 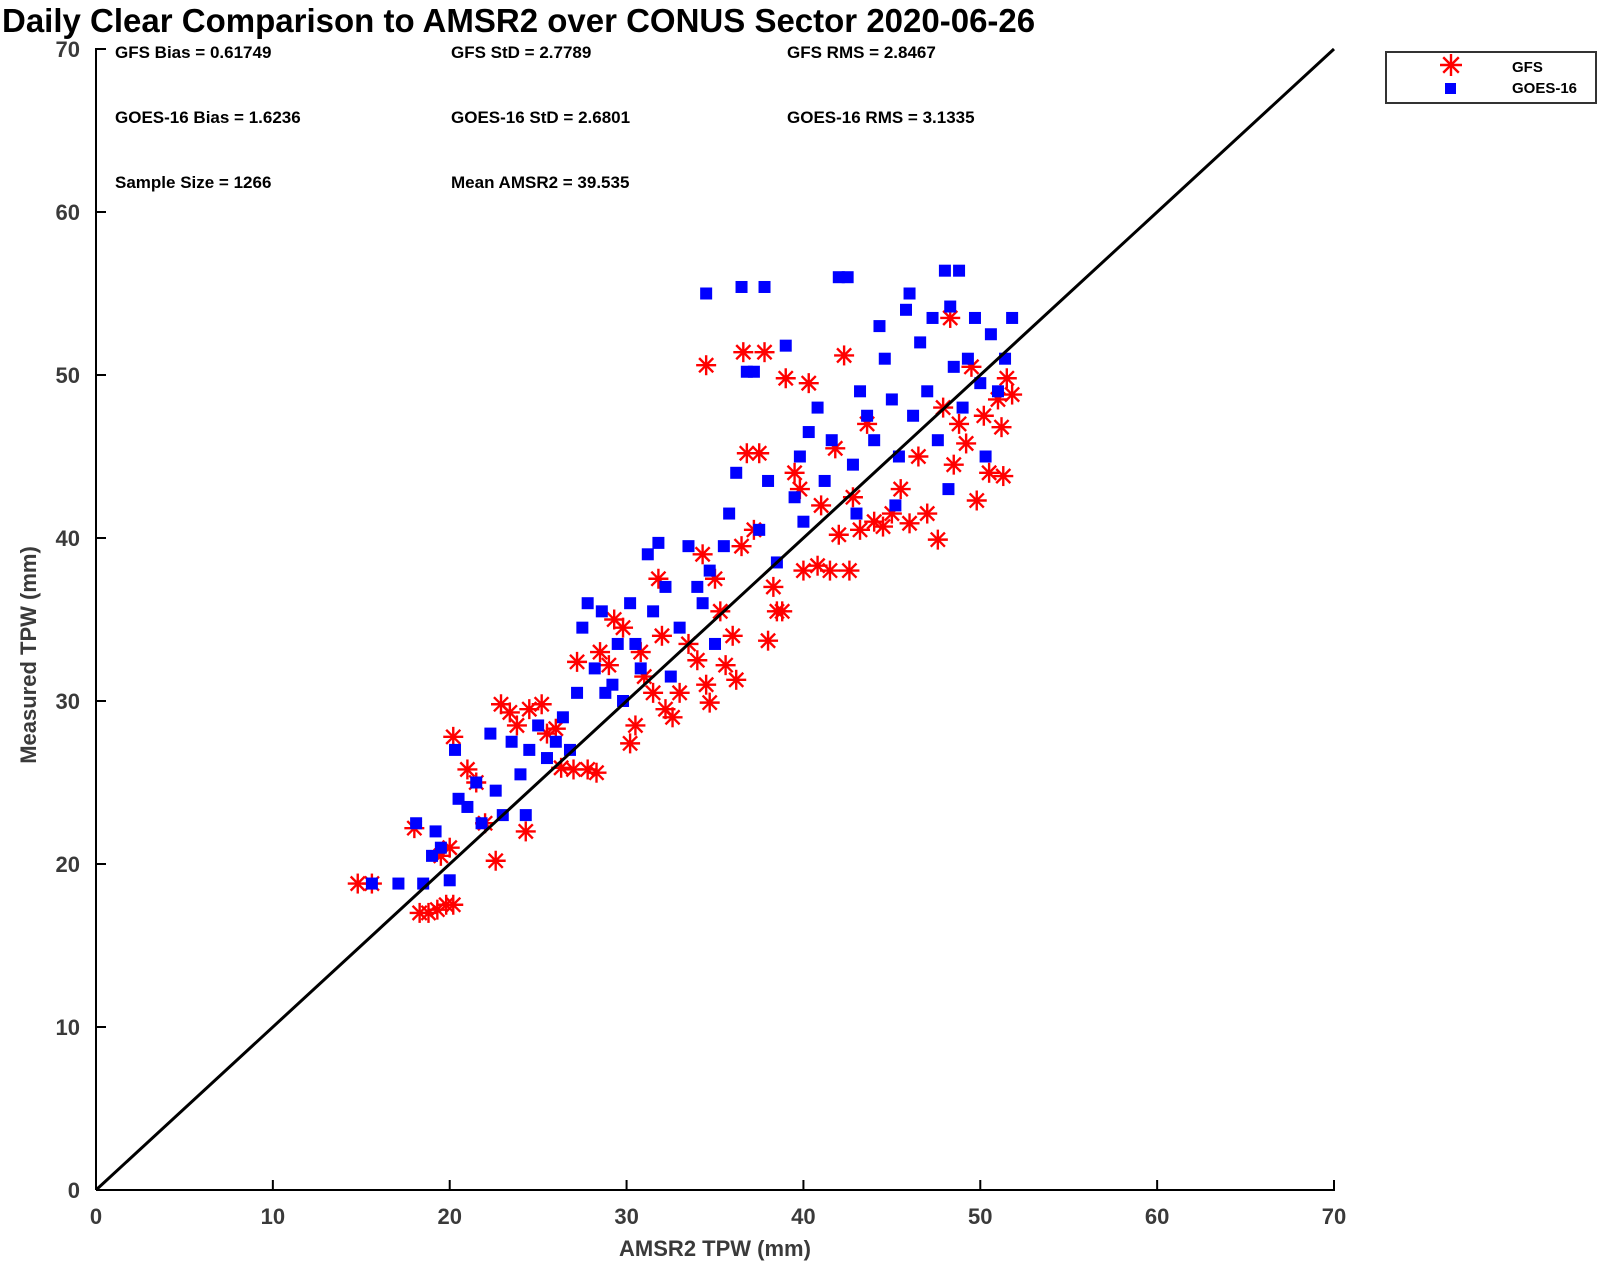 I want to click on y-tick-label: 20, so click(x=68, y=864).